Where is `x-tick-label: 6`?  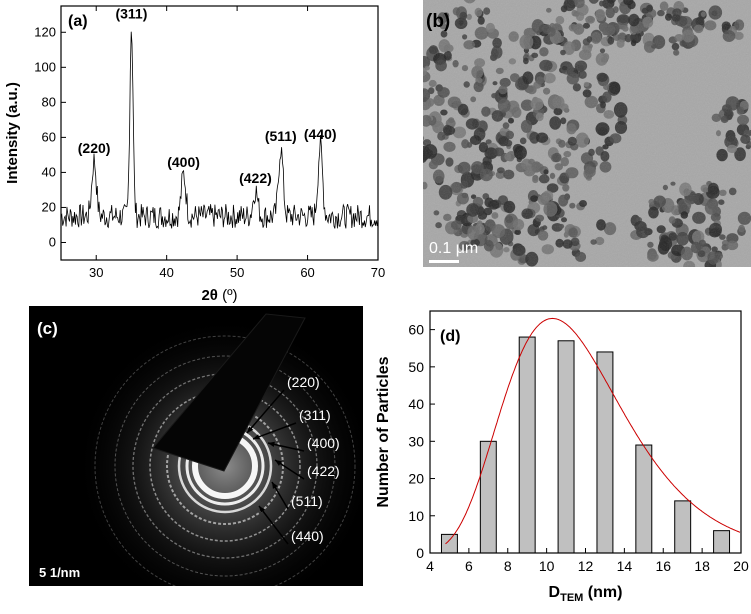
x-tick-label: 6 is located at coordinates (469, 566).